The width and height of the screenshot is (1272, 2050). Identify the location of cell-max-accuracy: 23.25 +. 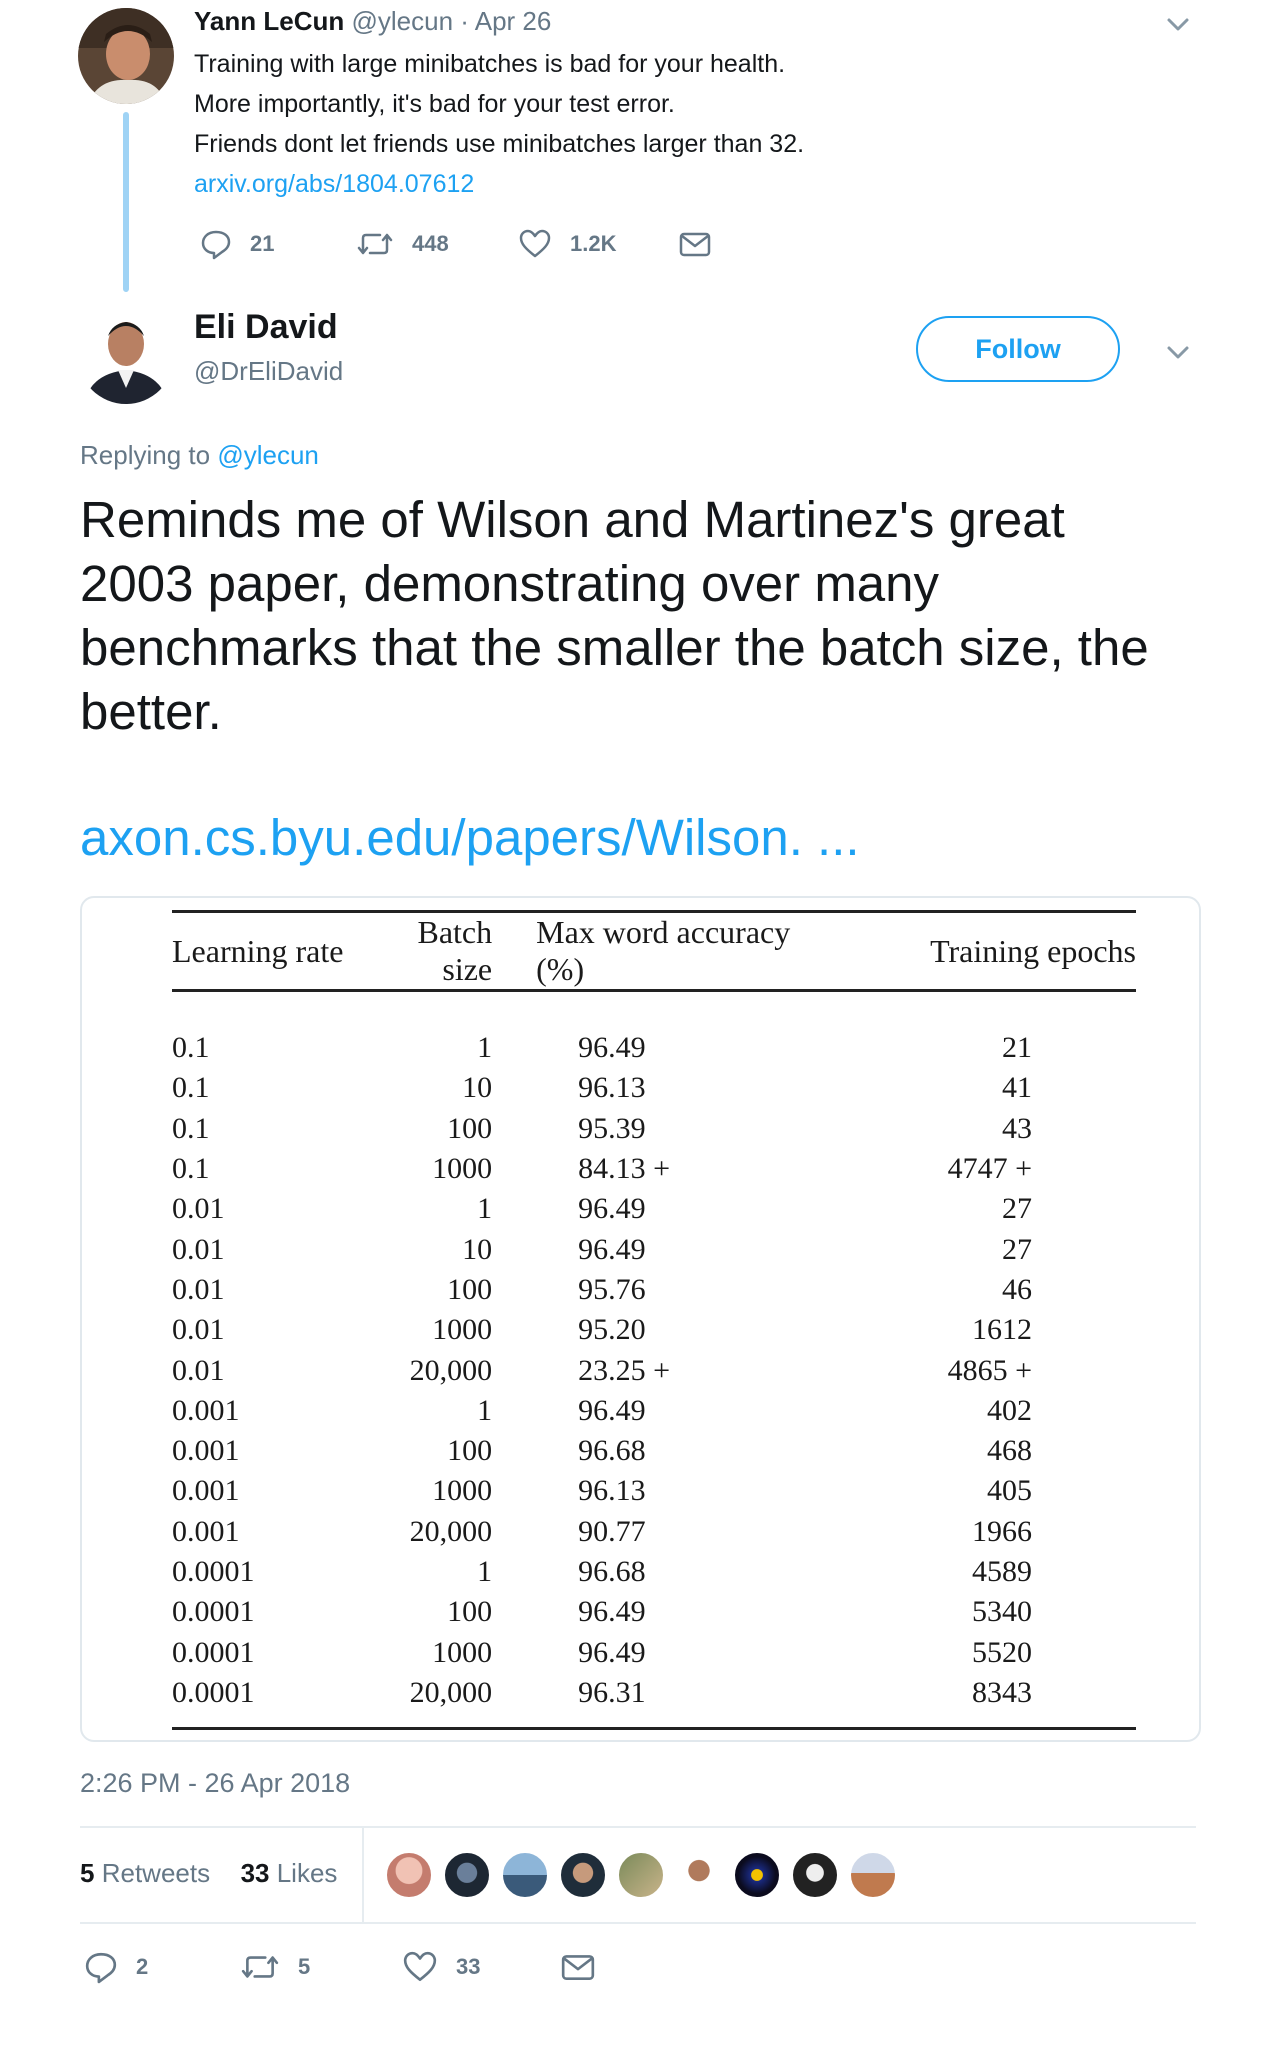
(624, 1370).